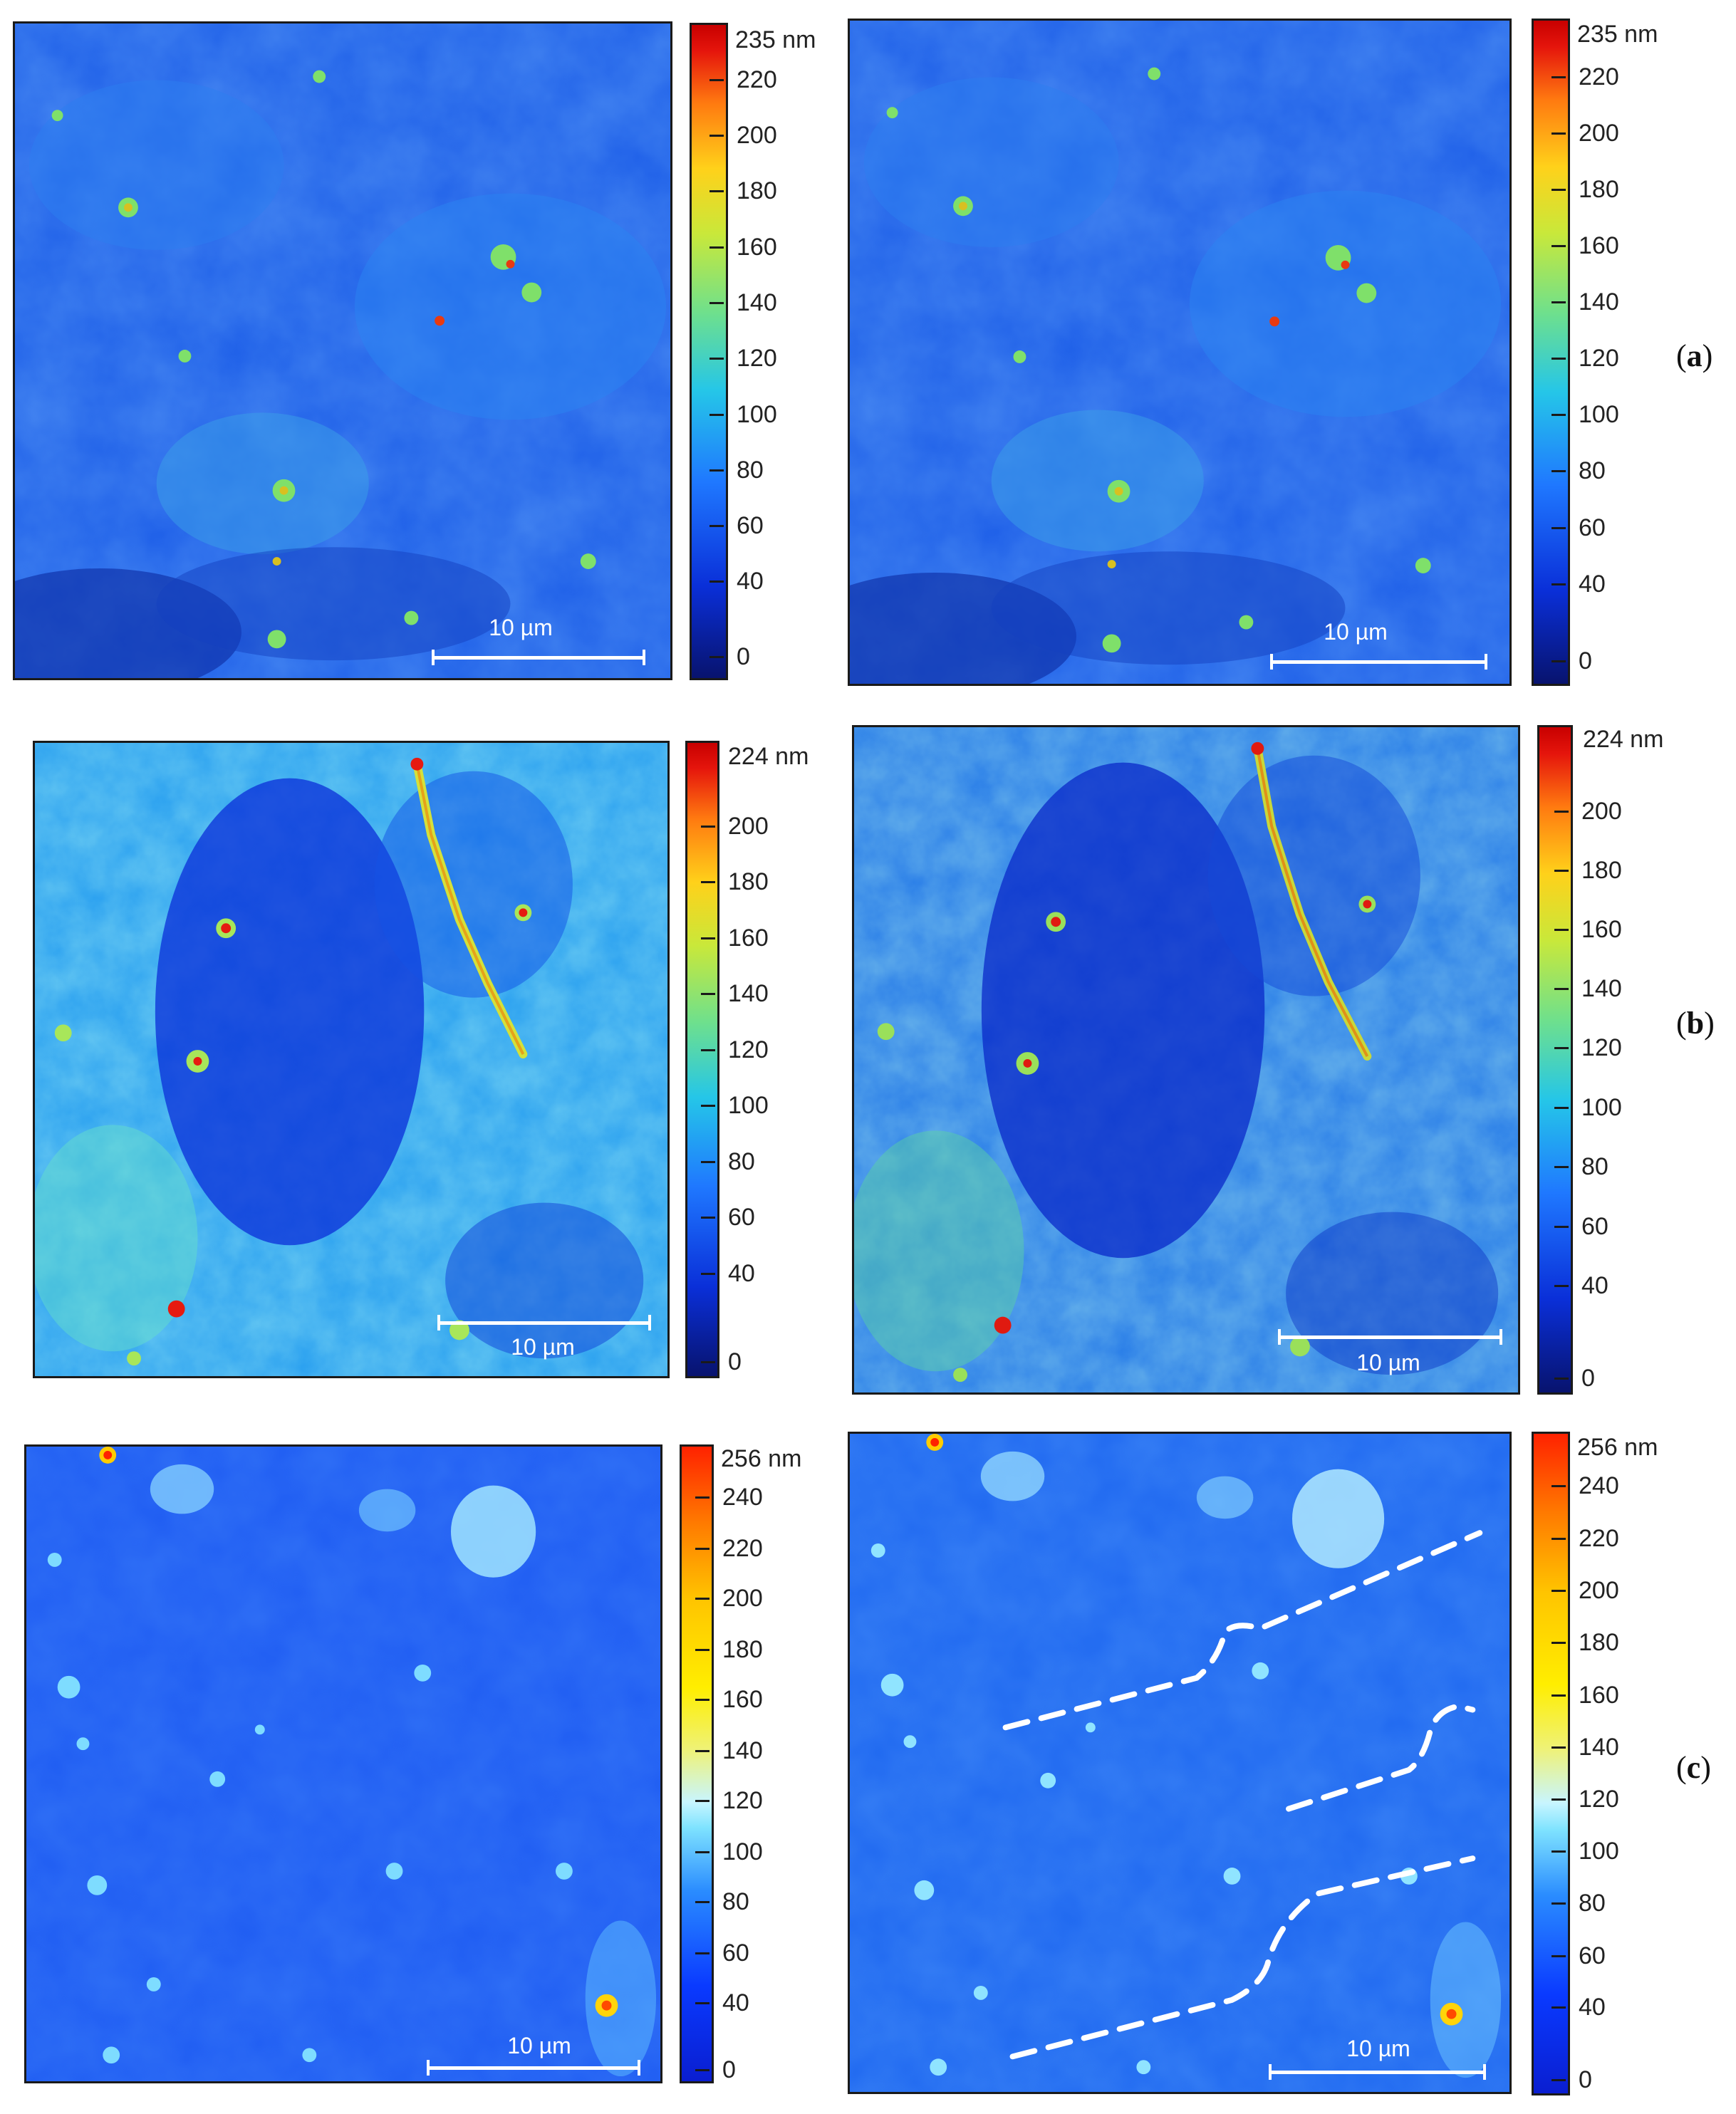 Image resolution: width=1736 pixels, height=2114 pixels. I want to click on panel-label-c: (c), so click(1693, 1768).